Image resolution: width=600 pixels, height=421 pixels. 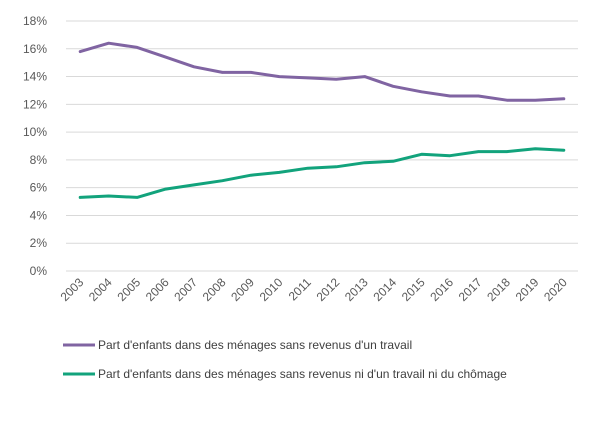 What do you see at coordinates (72, 289) in the screenshot?
I see `x-tick-label: 2003` at bounding box center [72, 289].